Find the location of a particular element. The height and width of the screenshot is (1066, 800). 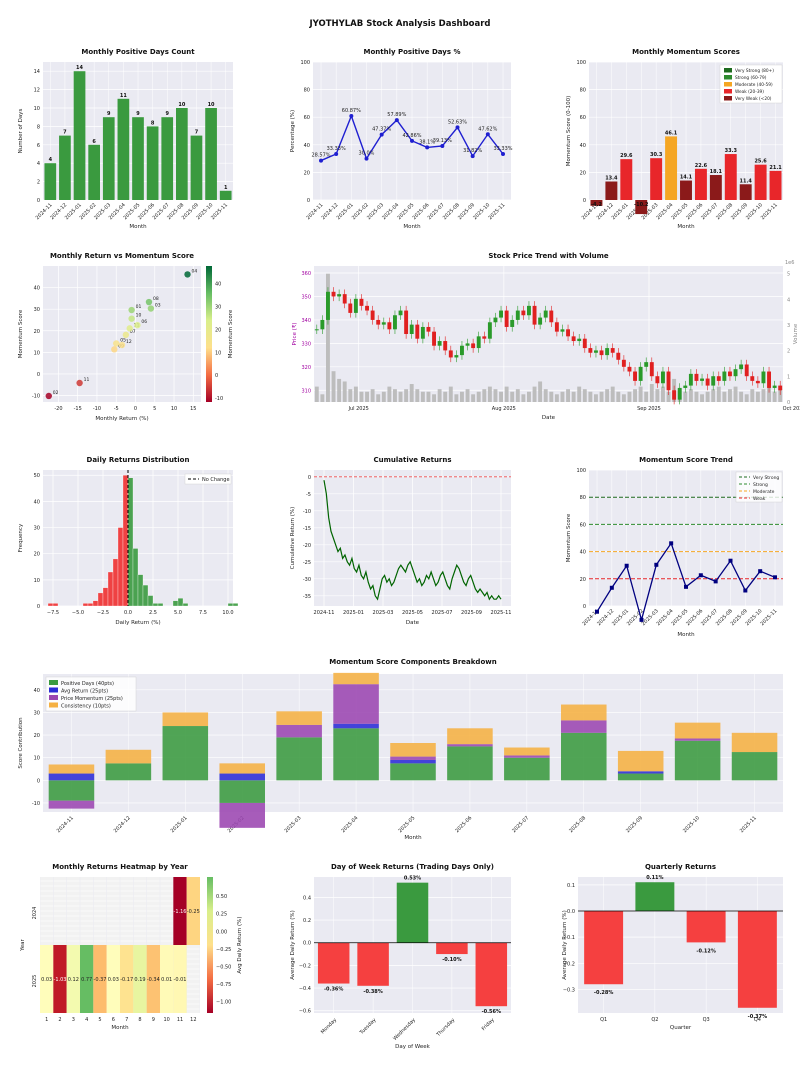

data-label: -0.38% is located at coordinates (372, 992).